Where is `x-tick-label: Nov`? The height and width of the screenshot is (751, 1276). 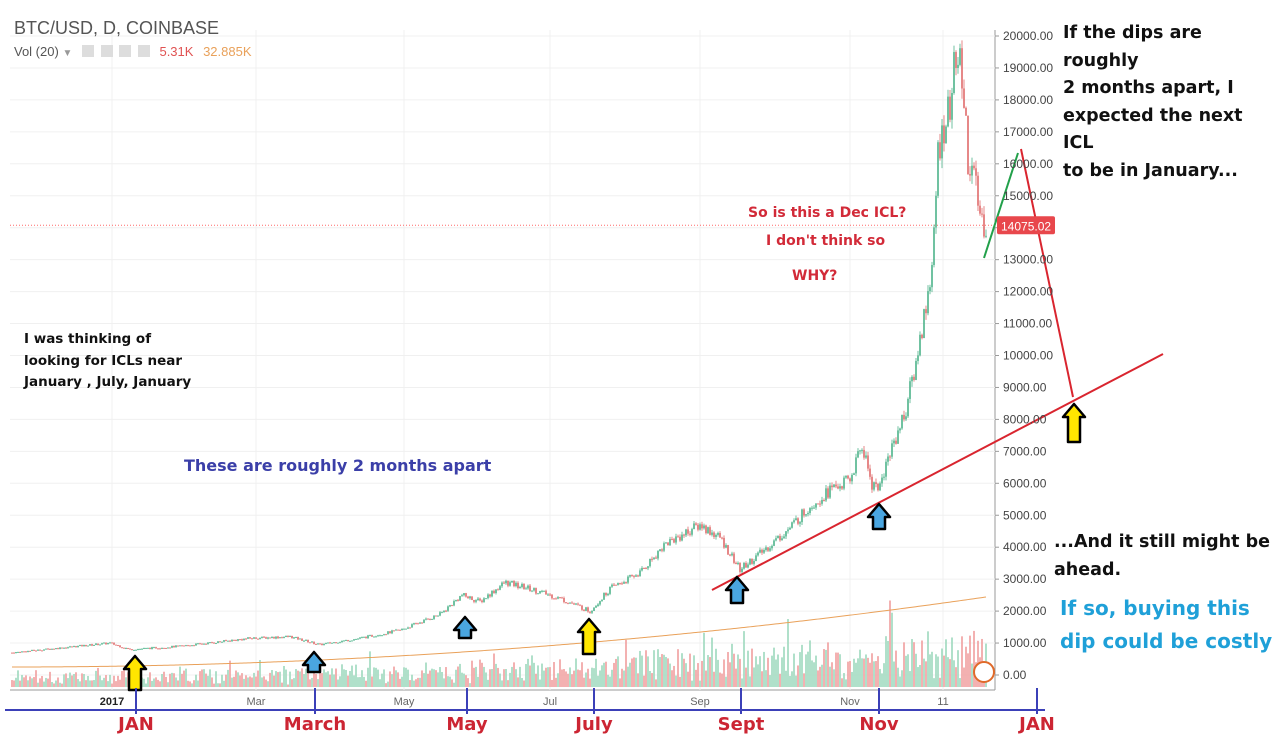 x-tick-label: Nov is located at coordinates (850, 702).